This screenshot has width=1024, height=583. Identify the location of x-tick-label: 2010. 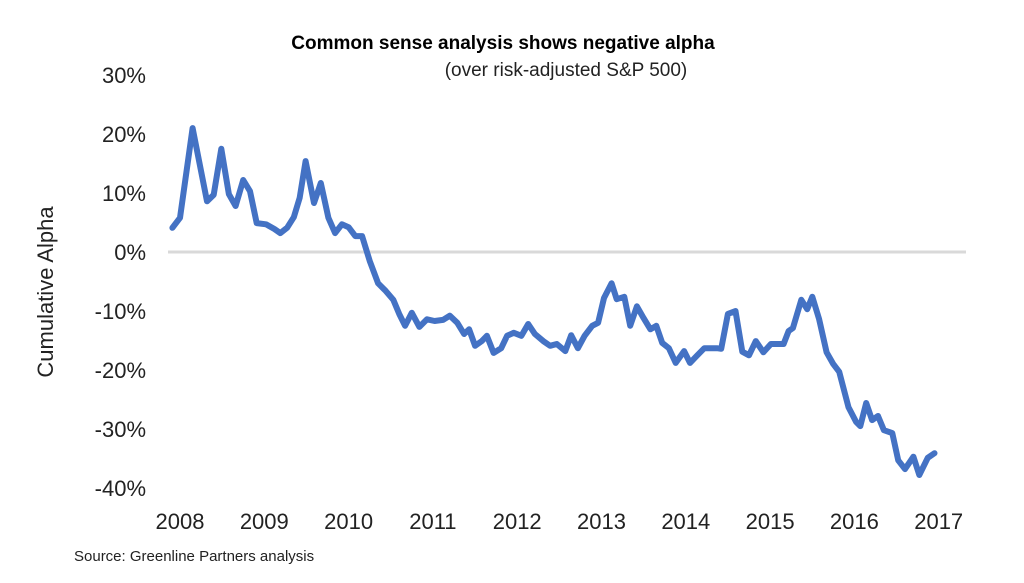
(348, 521).